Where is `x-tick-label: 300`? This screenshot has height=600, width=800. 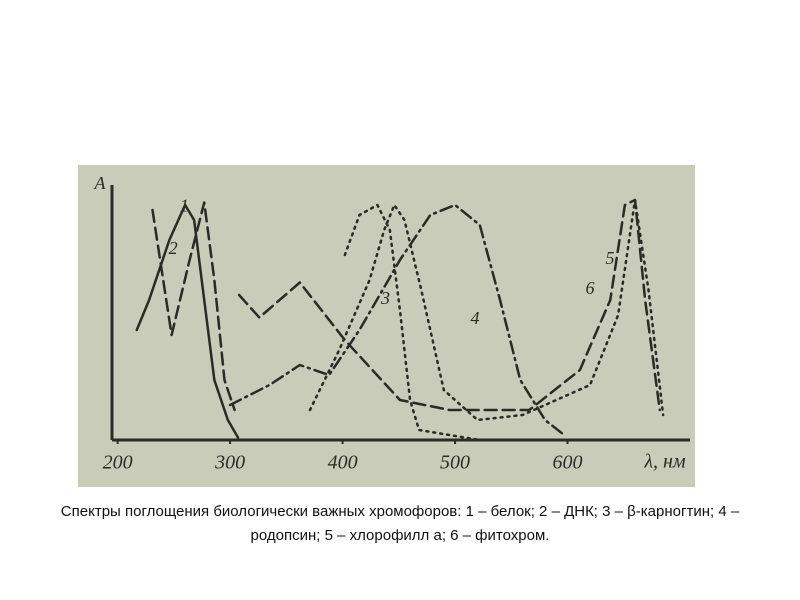
x-tick-label: 300 is located at coordinates (229, 463).